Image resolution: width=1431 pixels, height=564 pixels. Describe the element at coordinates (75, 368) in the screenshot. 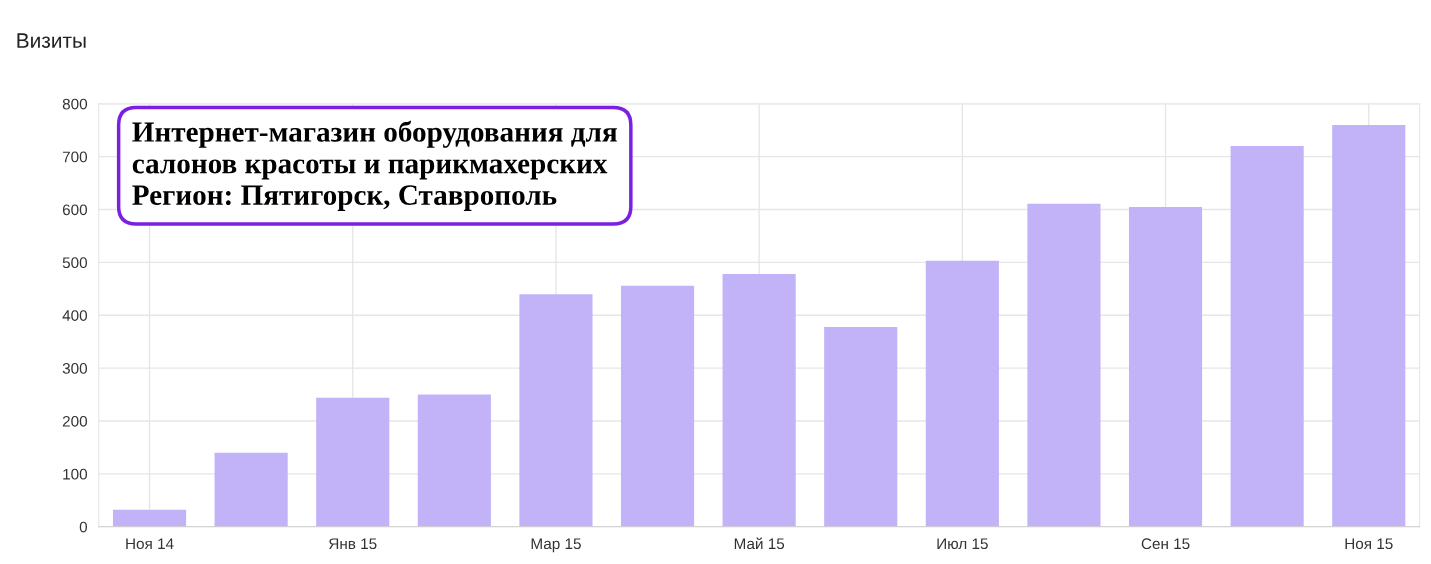

I see `y-tick-label: 300` at that location.